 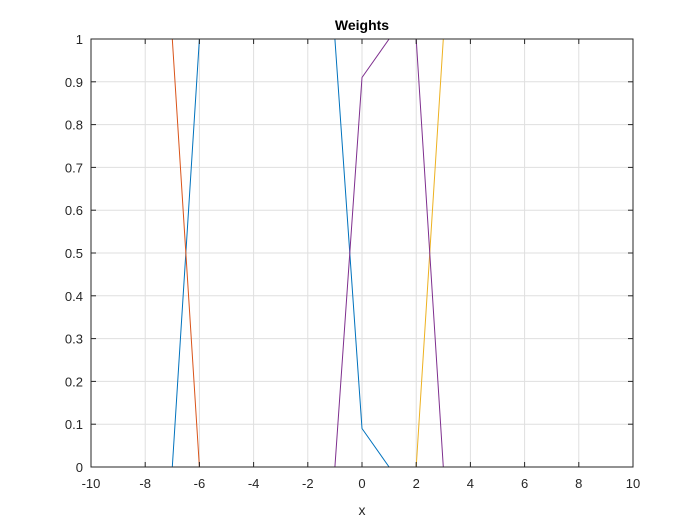 I want to click on y-tick-label: 0.5, so click(x=74, y=253).